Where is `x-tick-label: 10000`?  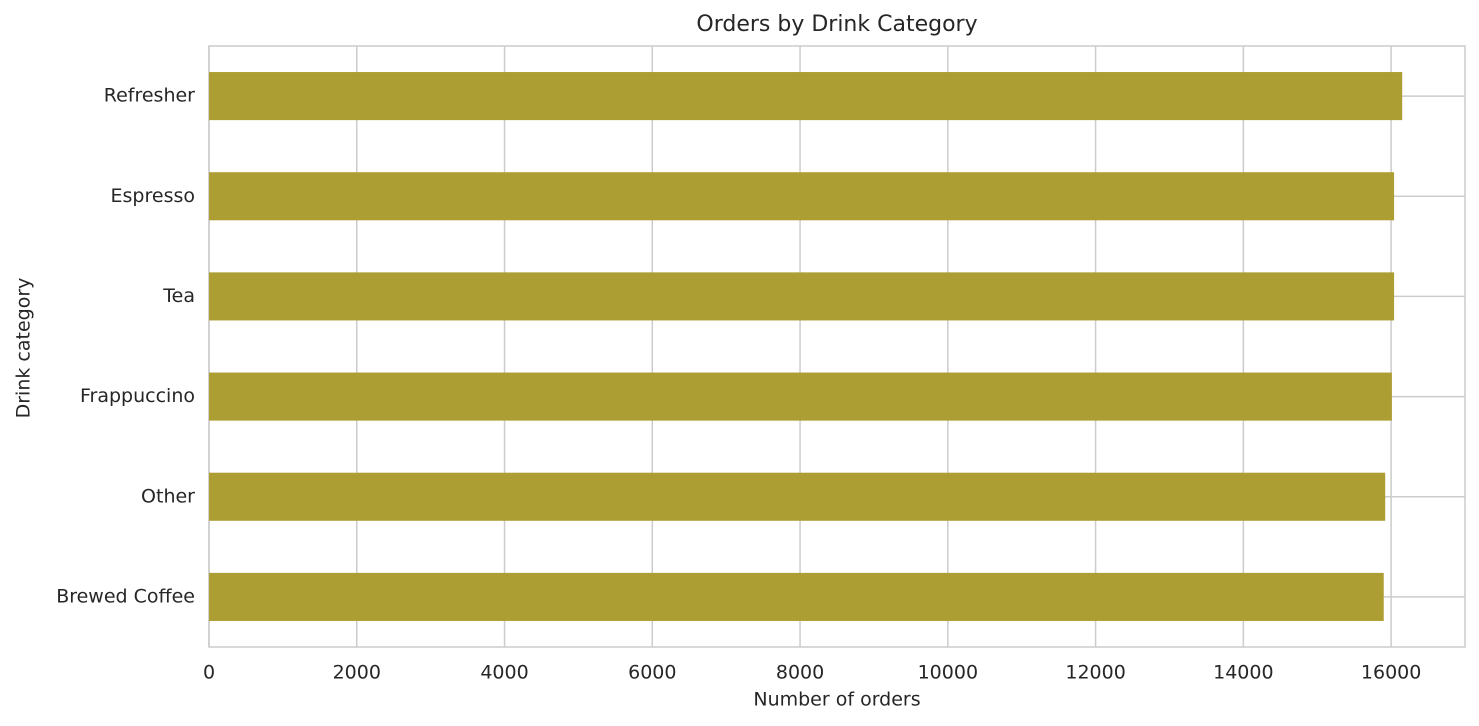 x-tick-label: 10000 is located at coordinates (948, 673).